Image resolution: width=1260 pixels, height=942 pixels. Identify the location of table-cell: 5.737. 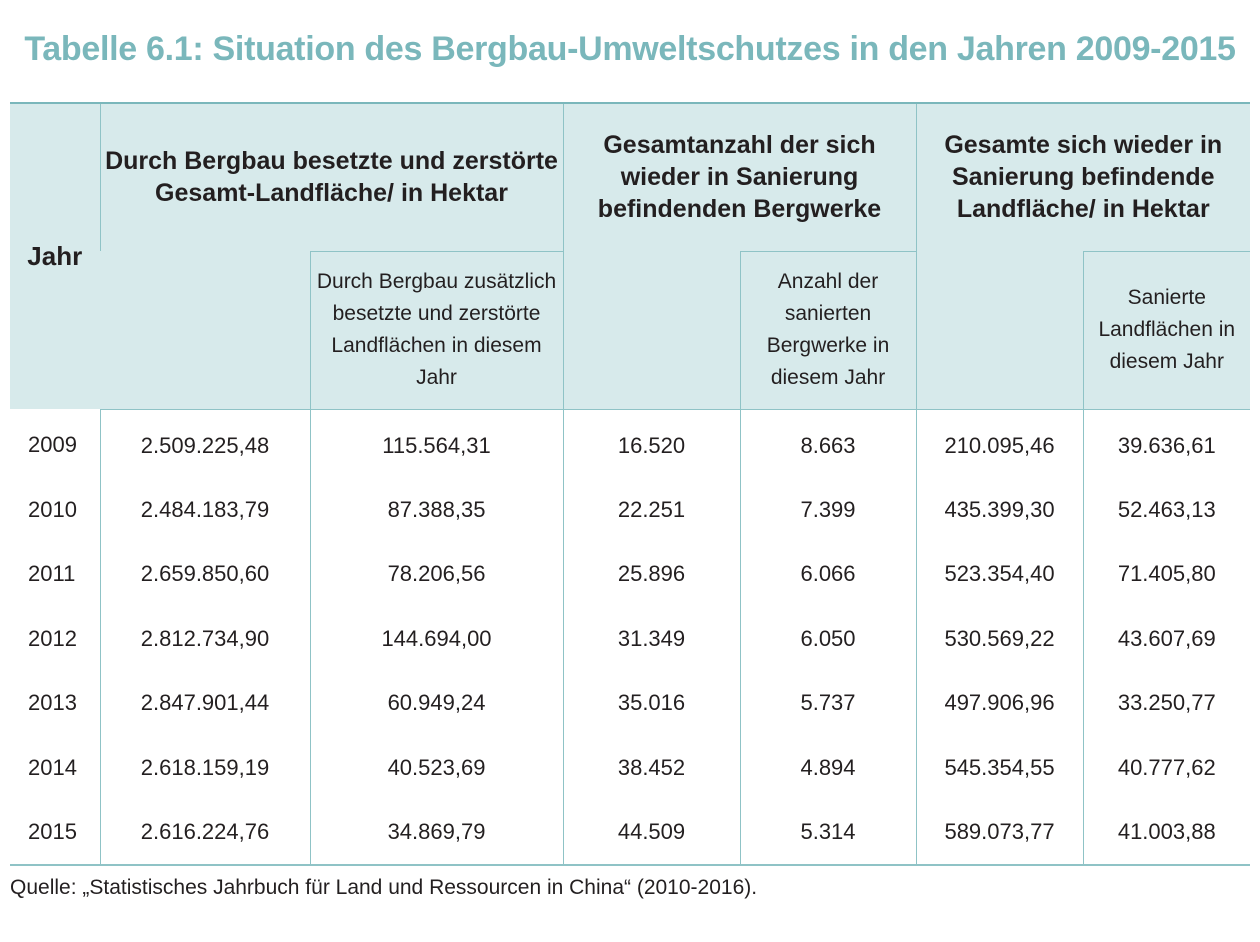
(828, 703).